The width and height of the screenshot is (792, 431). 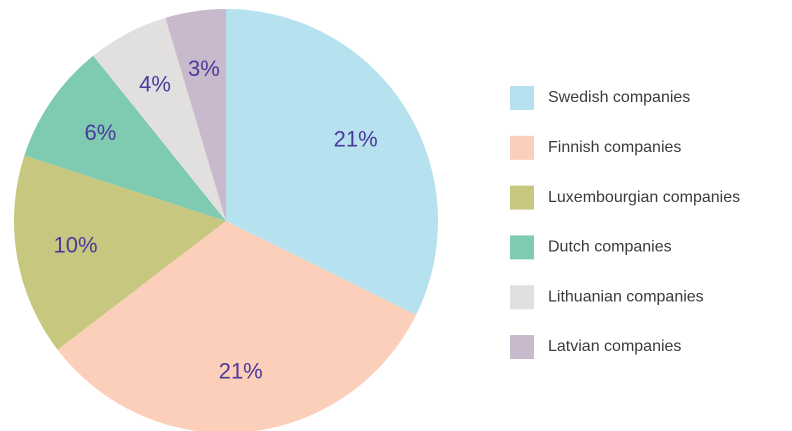 What do you see at coordinates (100, 132) in the screenshot?
I see `slice-label: 6%` at bounding box center [100, 132].